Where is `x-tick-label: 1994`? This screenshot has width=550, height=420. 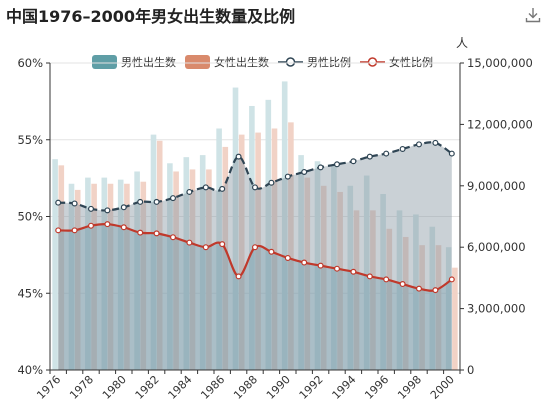
x-tick-label: 1994 is located at coordinates (344, 387).